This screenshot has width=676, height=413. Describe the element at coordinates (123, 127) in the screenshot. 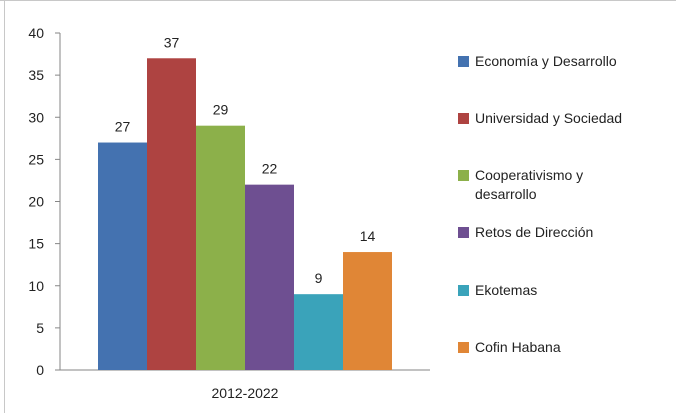

I see `data-label-0: 27` at that location.